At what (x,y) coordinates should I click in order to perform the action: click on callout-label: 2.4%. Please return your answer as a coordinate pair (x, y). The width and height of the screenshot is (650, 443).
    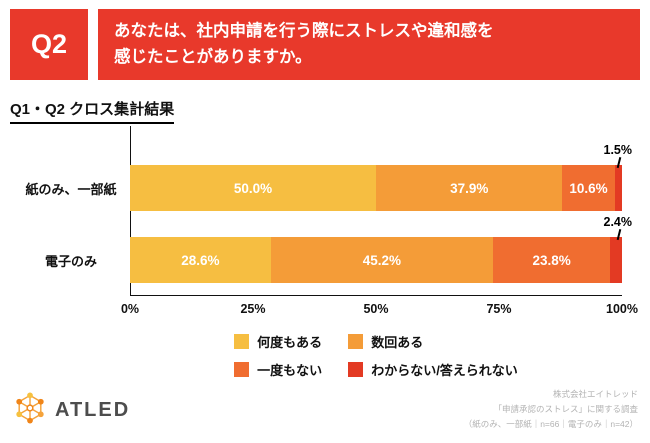
    Looking at the image, I should click on (618, 227).